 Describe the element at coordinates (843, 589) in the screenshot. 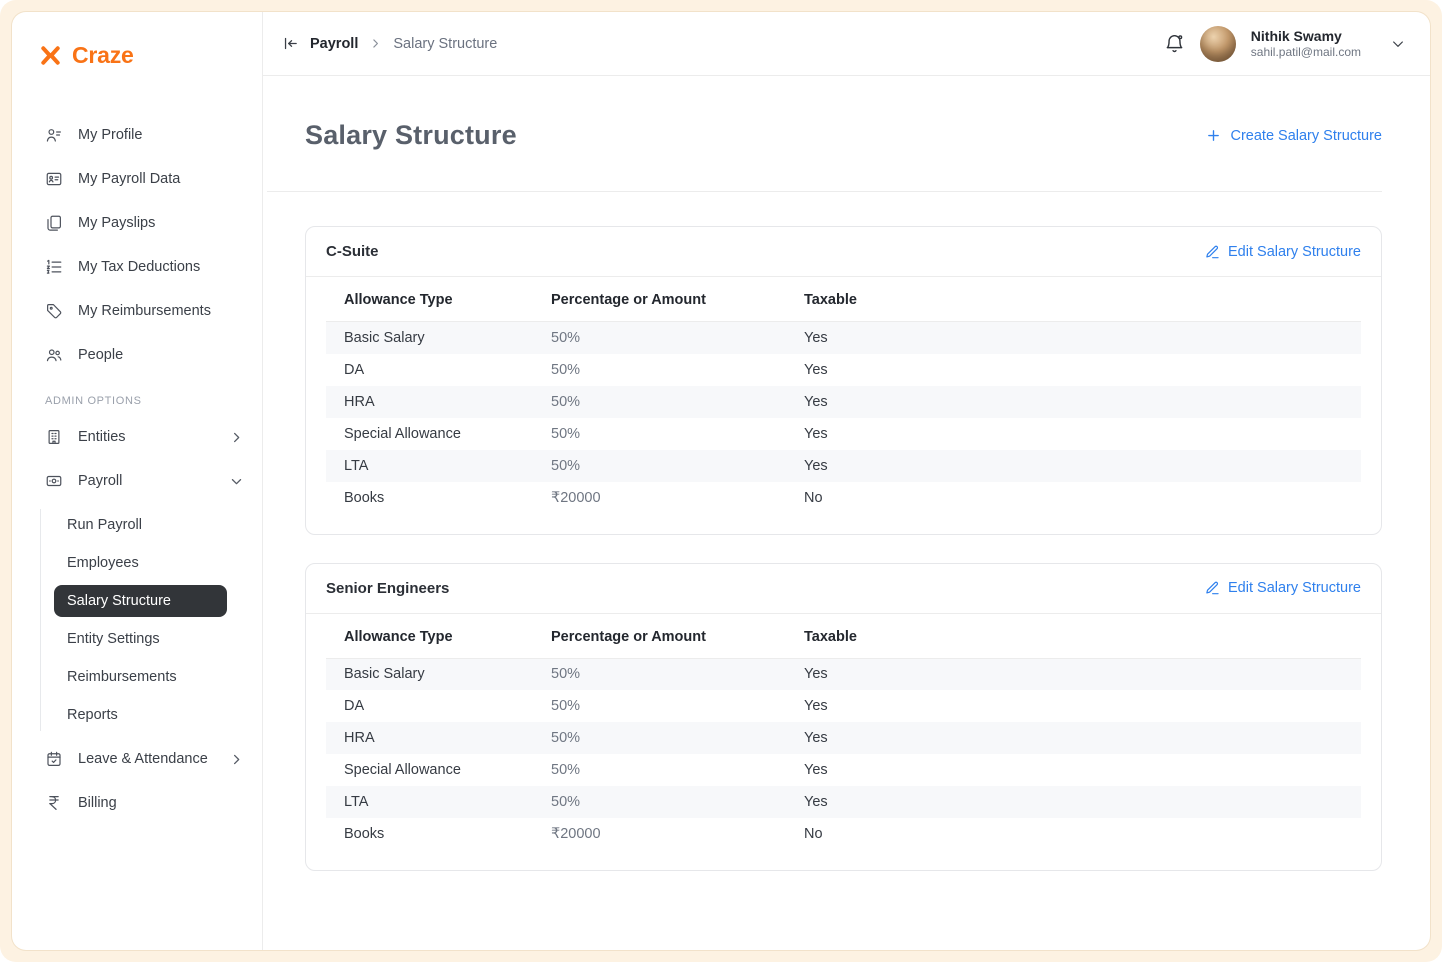

I see `card-header: Senior Engineers Edit Salary Structure` at that location.